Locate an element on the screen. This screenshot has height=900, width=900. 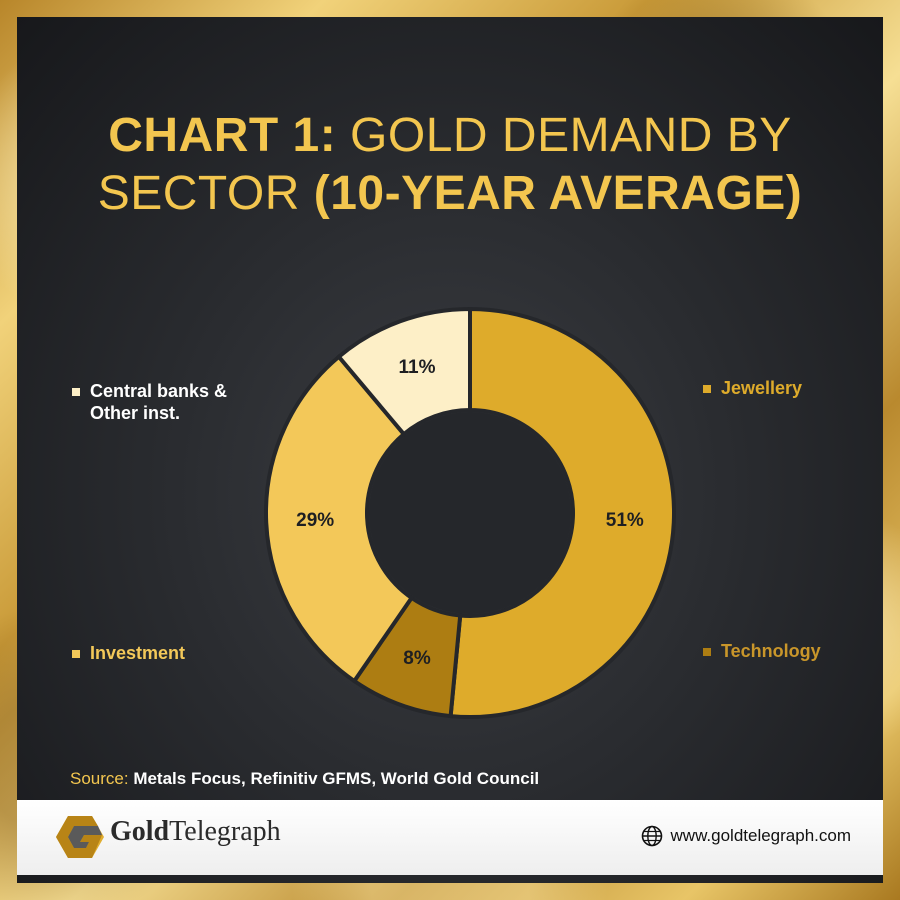
legend-label-central-banks-2: Other inst. is located at coordinates (135, 413).